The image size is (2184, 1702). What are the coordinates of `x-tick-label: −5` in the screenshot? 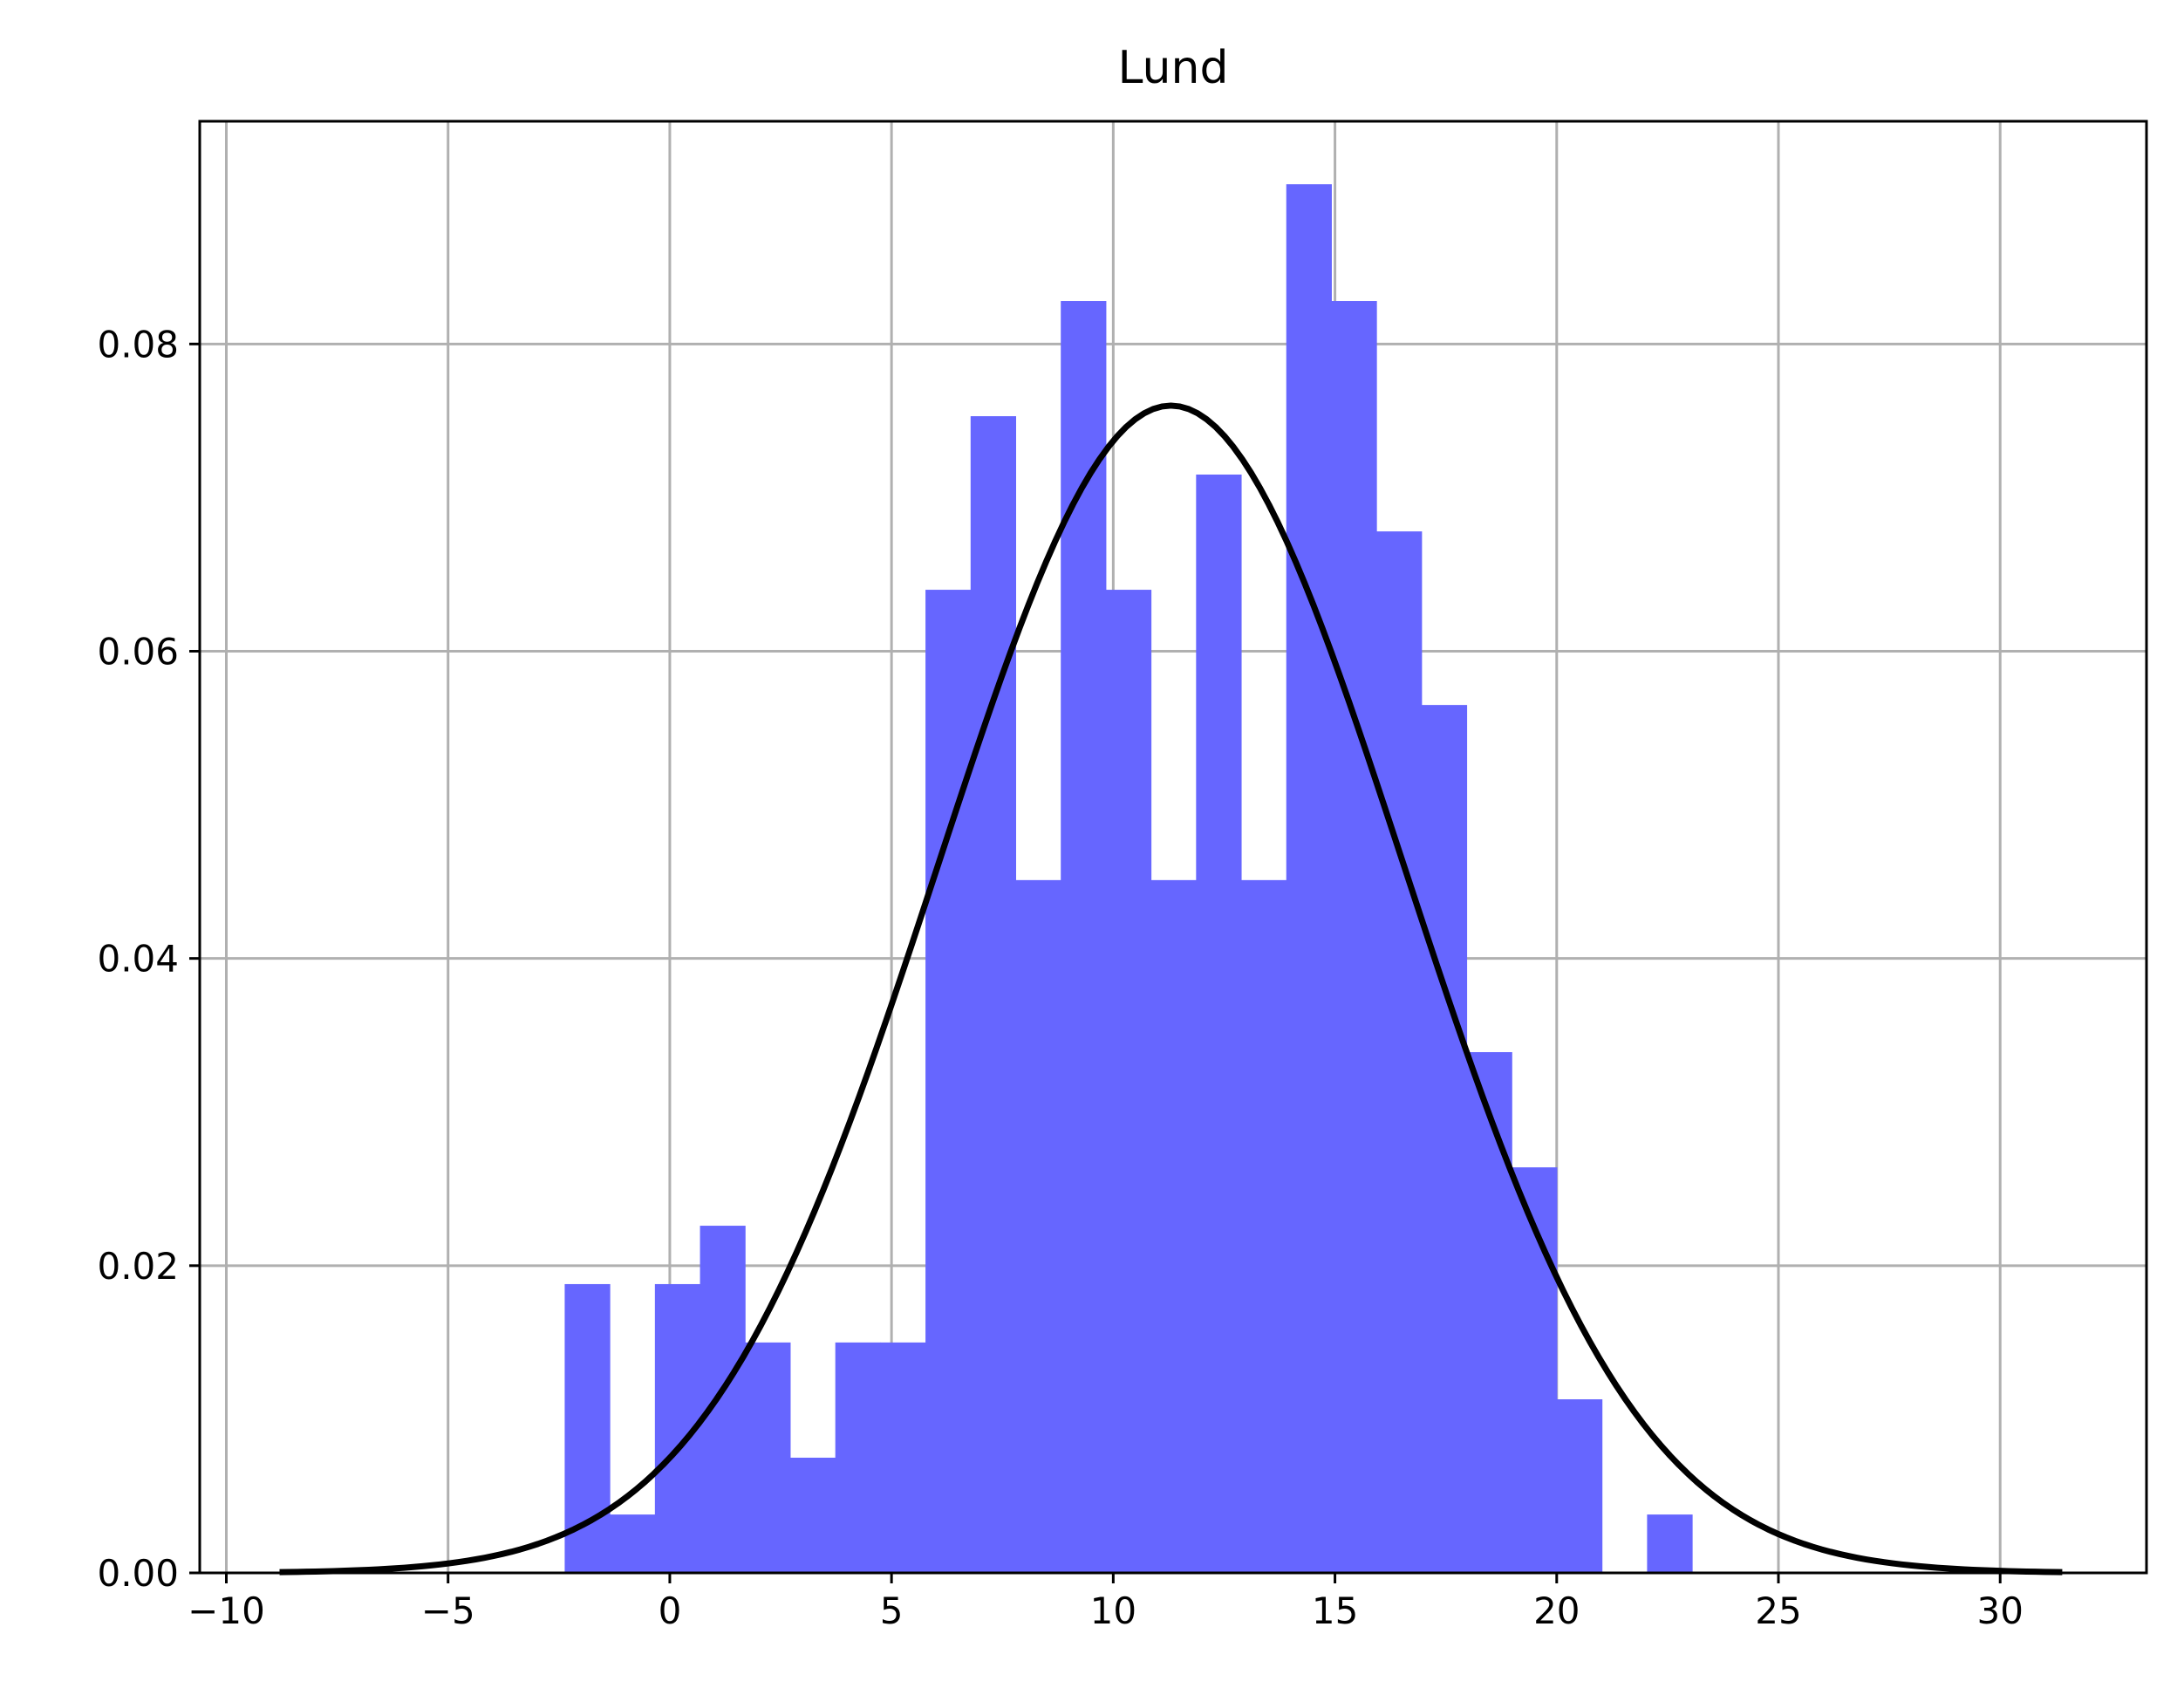 It's located at (448, 1610).